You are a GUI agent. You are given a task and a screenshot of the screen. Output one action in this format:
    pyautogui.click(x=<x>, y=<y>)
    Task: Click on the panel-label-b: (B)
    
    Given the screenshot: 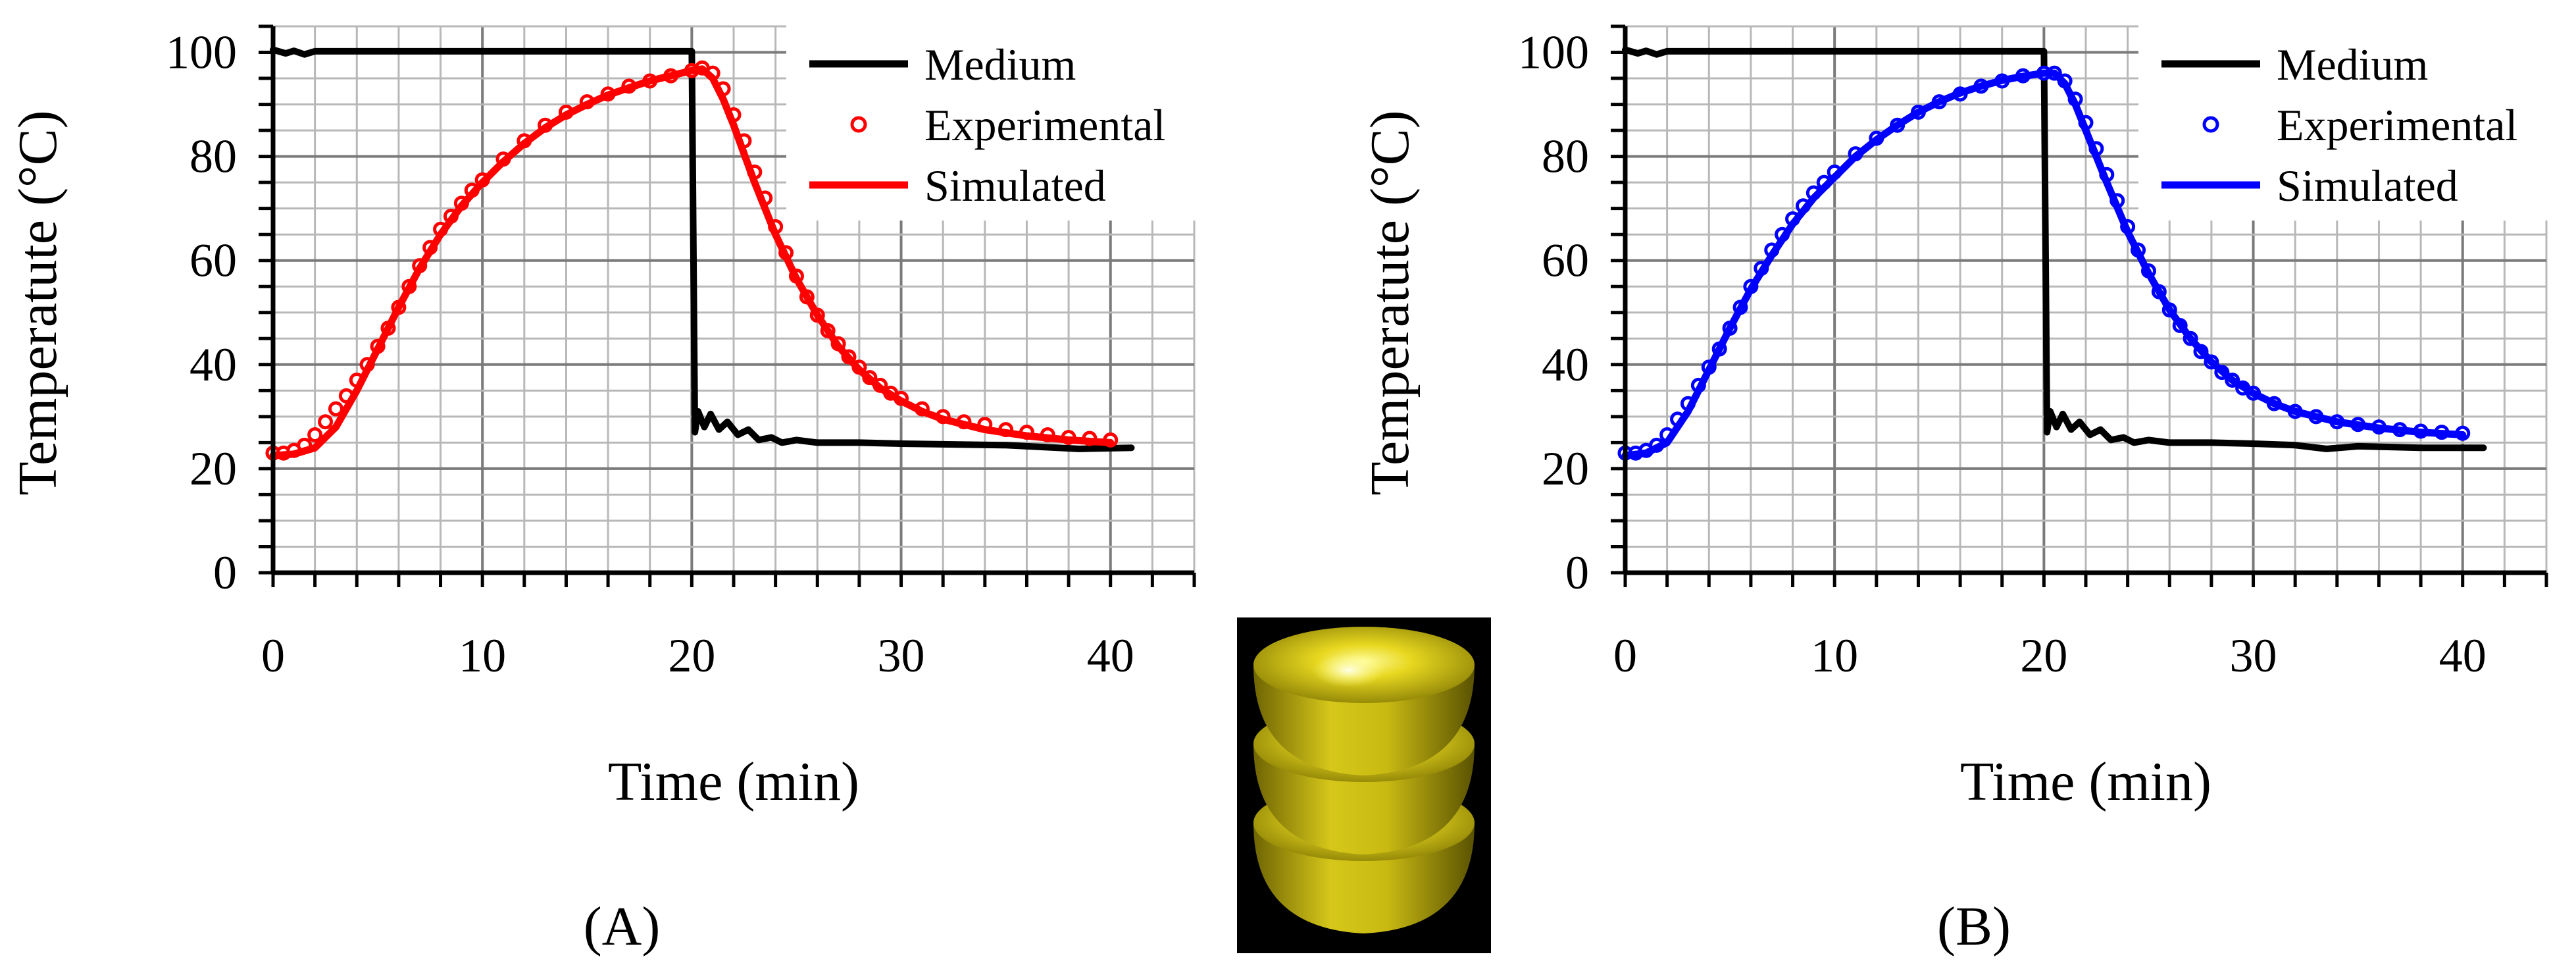 What is the action you would take?
    pyautogui.click(x=1974, y=926)
    